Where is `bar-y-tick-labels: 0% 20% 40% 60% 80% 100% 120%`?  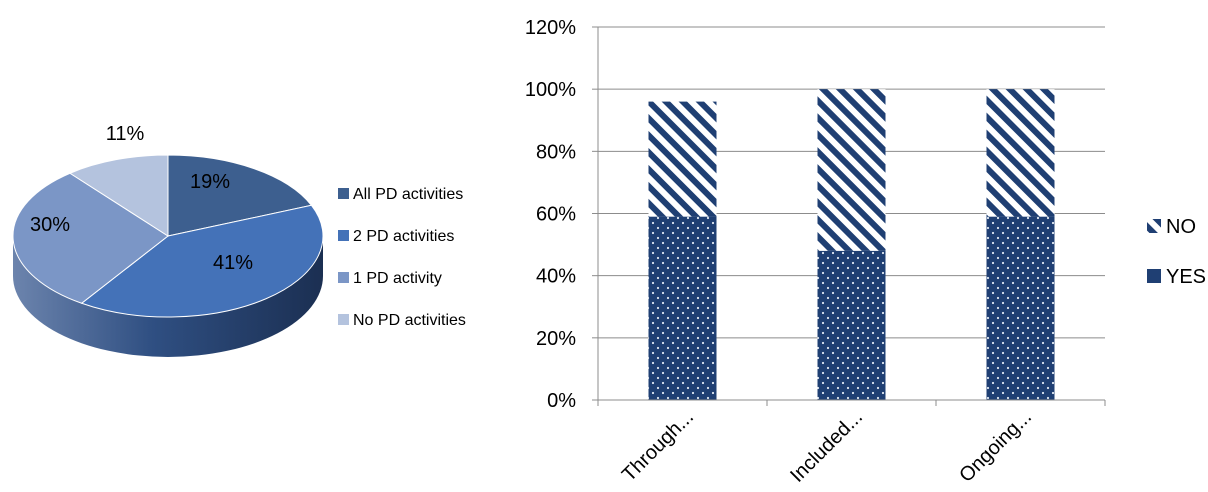
bar-y-tick-labels: 0% 20% 40% 60% 80% 100% 120% is located at coordinates (550, 214).